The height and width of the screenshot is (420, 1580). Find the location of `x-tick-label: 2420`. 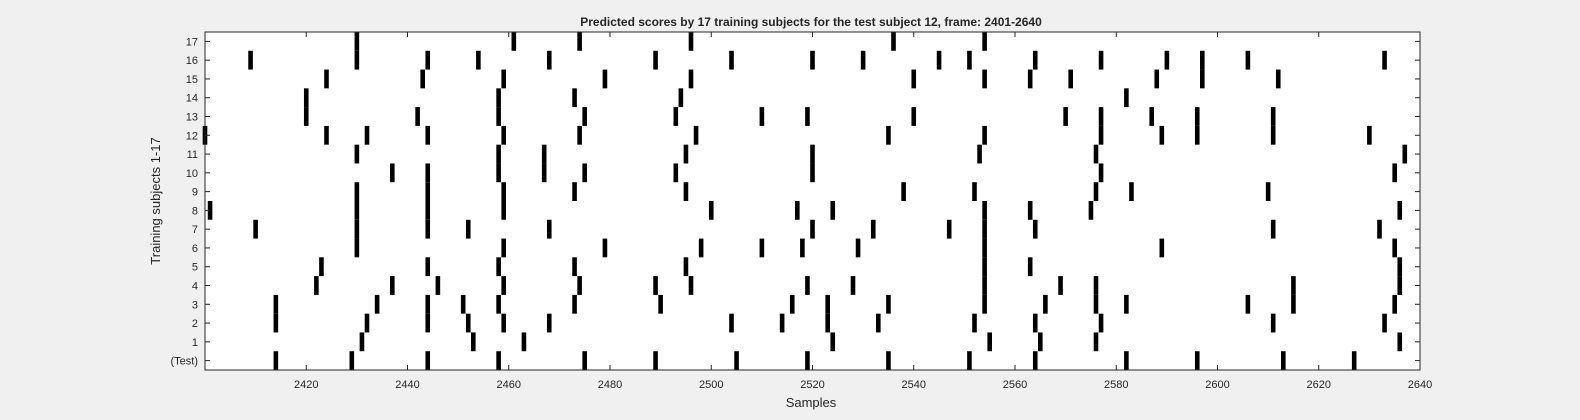

x-tick-label: 2420 is located at coordinates (306, 385).